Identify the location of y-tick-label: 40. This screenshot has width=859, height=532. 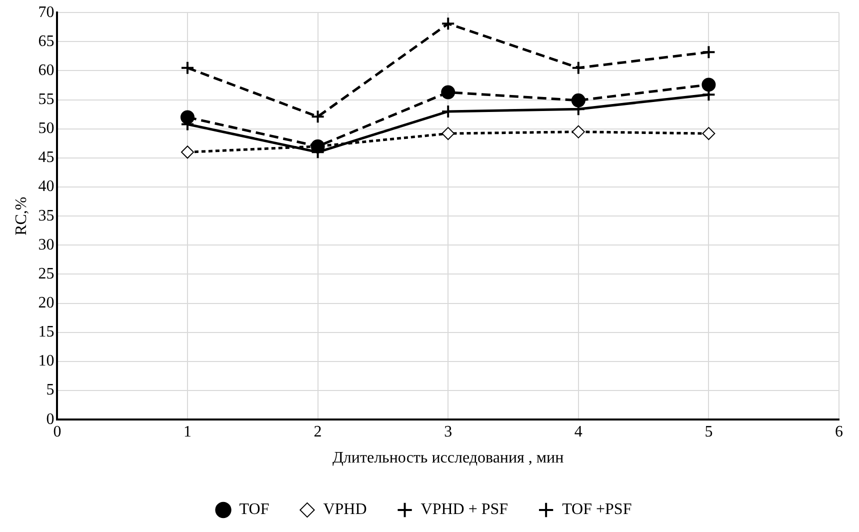
(46, 187).